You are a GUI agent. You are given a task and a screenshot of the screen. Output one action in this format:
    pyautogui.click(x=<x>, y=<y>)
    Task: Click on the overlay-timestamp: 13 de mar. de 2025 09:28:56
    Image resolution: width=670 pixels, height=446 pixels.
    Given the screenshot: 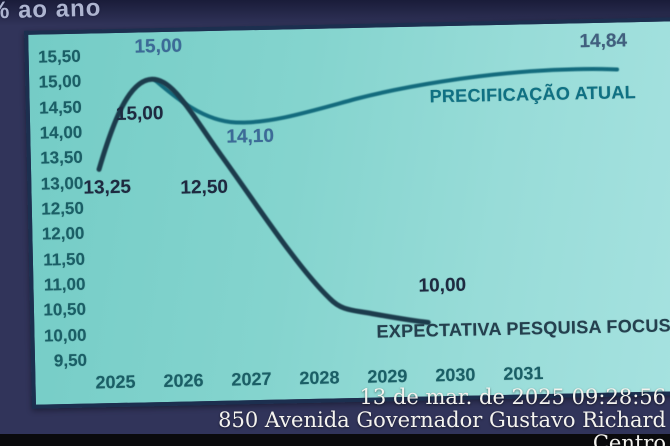 What is the action you would take?
    pyautogui.click(x=512, y=397)
    